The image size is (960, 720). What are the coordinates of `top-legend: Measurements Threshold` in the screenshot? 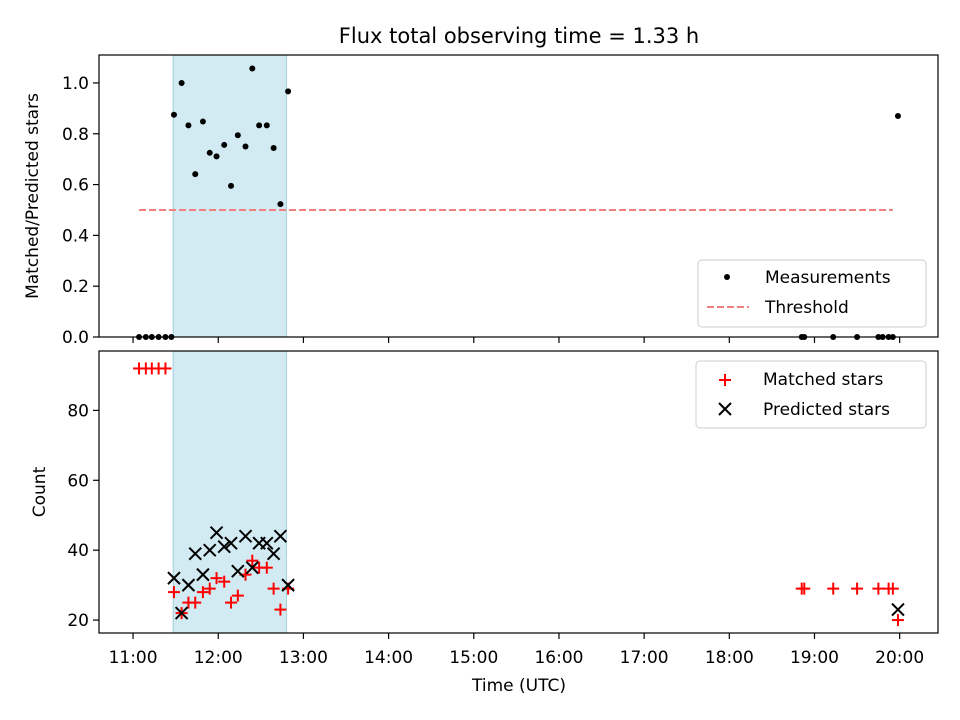 It's located at (812, 293).